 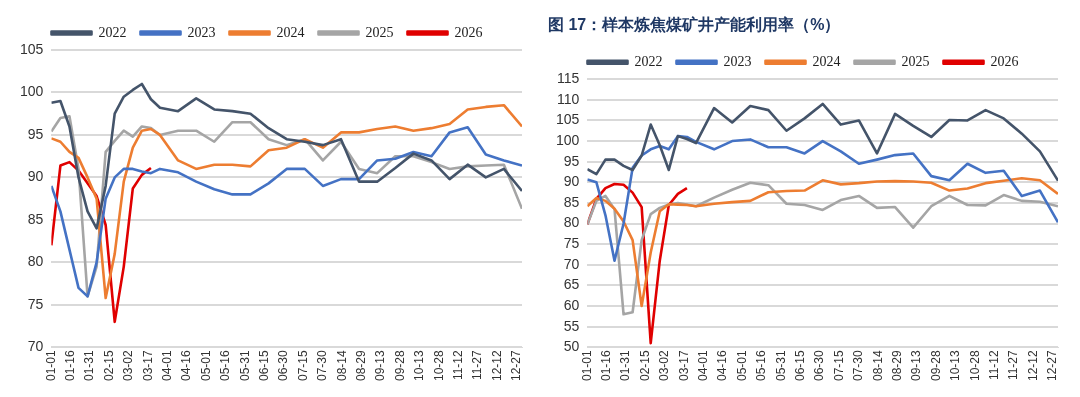 What do you see at coordinates (568, 98) in the screenshot?
I see `y-tick-label: 110` at bounding box center [568, 98].